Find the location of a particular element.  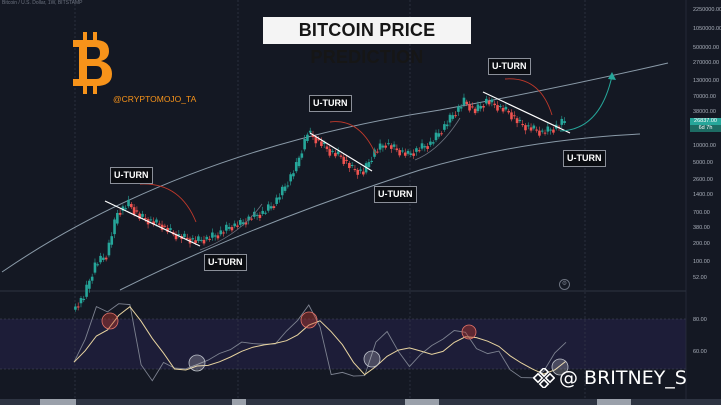

rsi-group is located at coordinates (320, 342).